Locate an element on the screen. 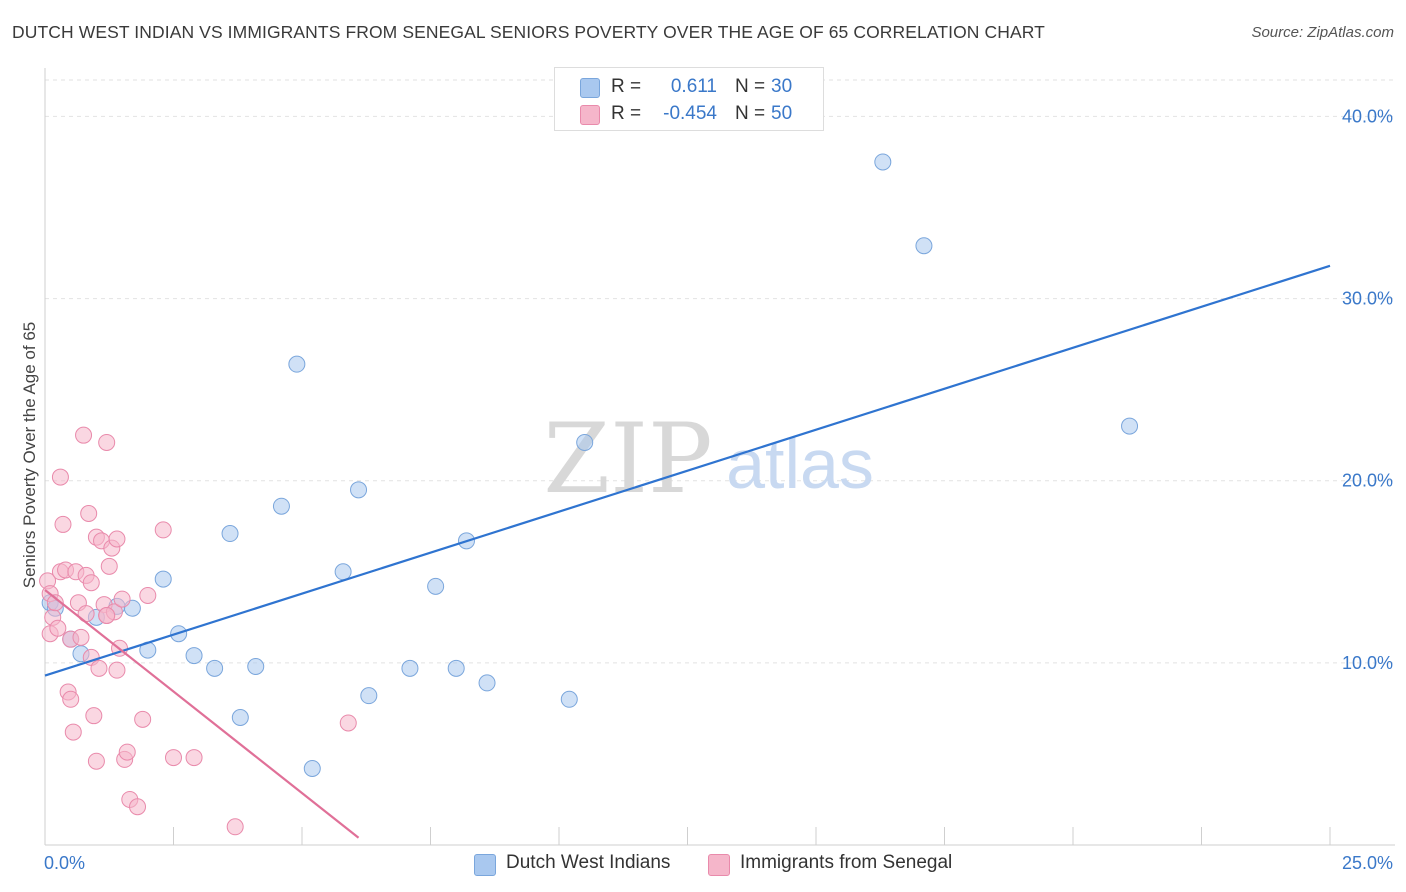 The height and width of the screenshot is (892, 1406). series-1-points is located at coordinates (198, 631).